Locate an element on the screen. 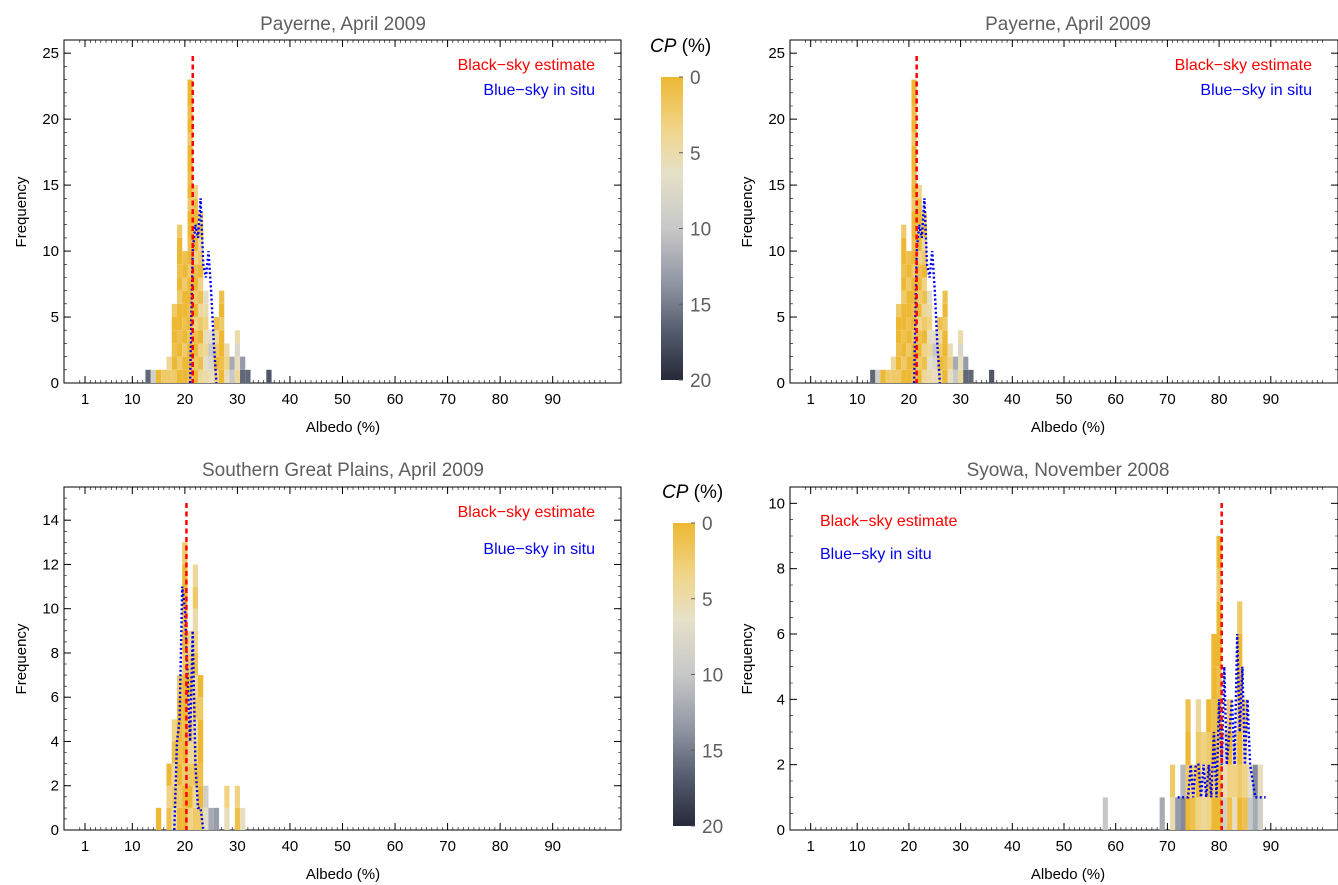 This screenshot has height=885, width=1338. colorbar-cp-bottom: CP (%) 0 5 10 15 20 is located at coordinates (692, 660).